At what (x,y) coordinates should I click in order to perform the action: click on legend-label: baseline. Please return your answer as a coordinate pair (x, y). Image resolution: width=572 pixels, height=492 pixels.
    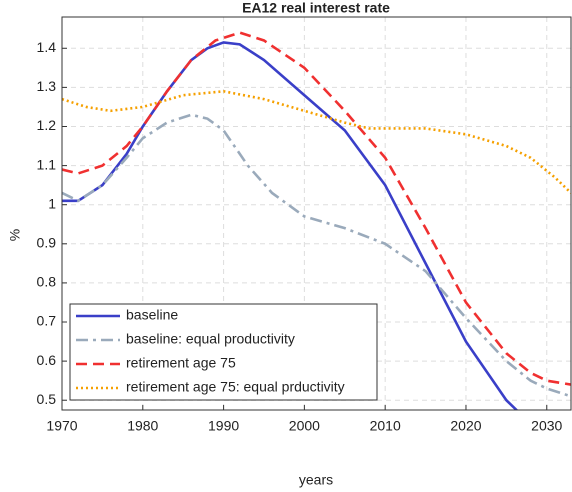
    Looking at the image, I should click on (152, 315).